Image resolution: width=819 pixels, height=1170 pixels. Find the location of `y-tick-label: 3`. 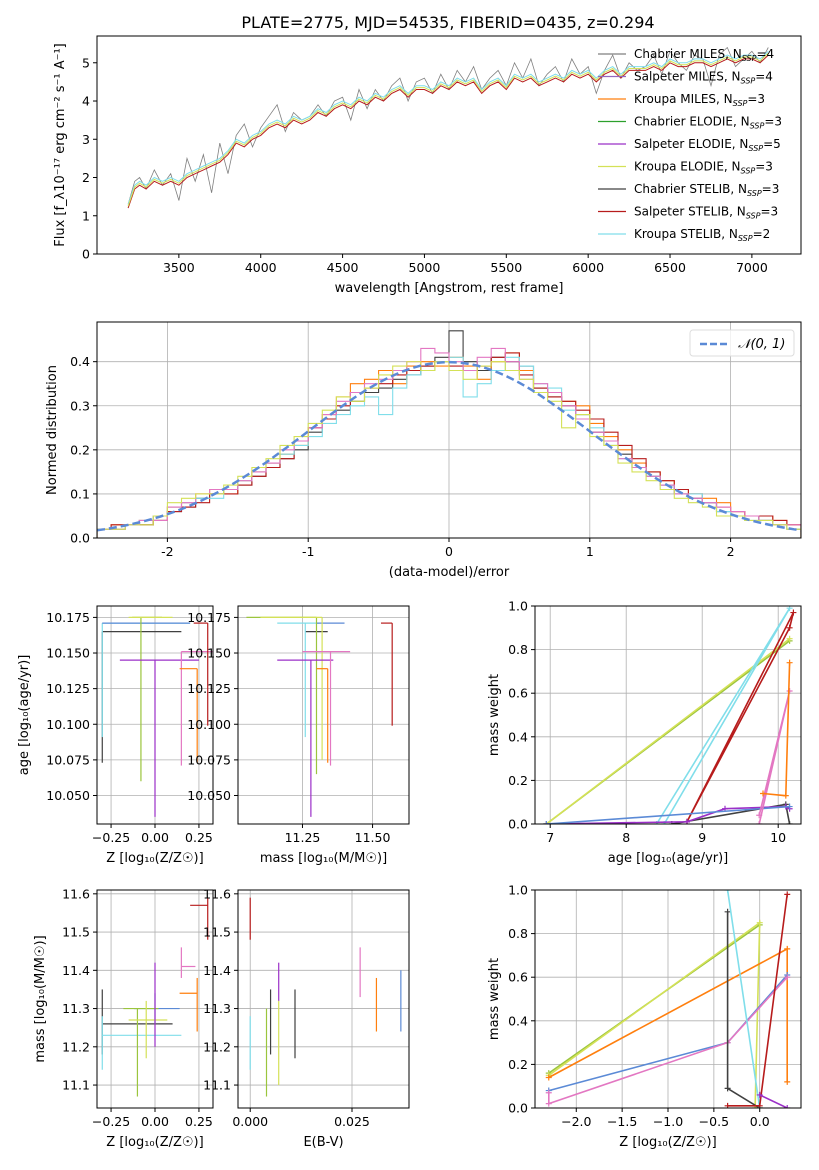

y-tick-label: 3 is located at coordinates (86, 139).